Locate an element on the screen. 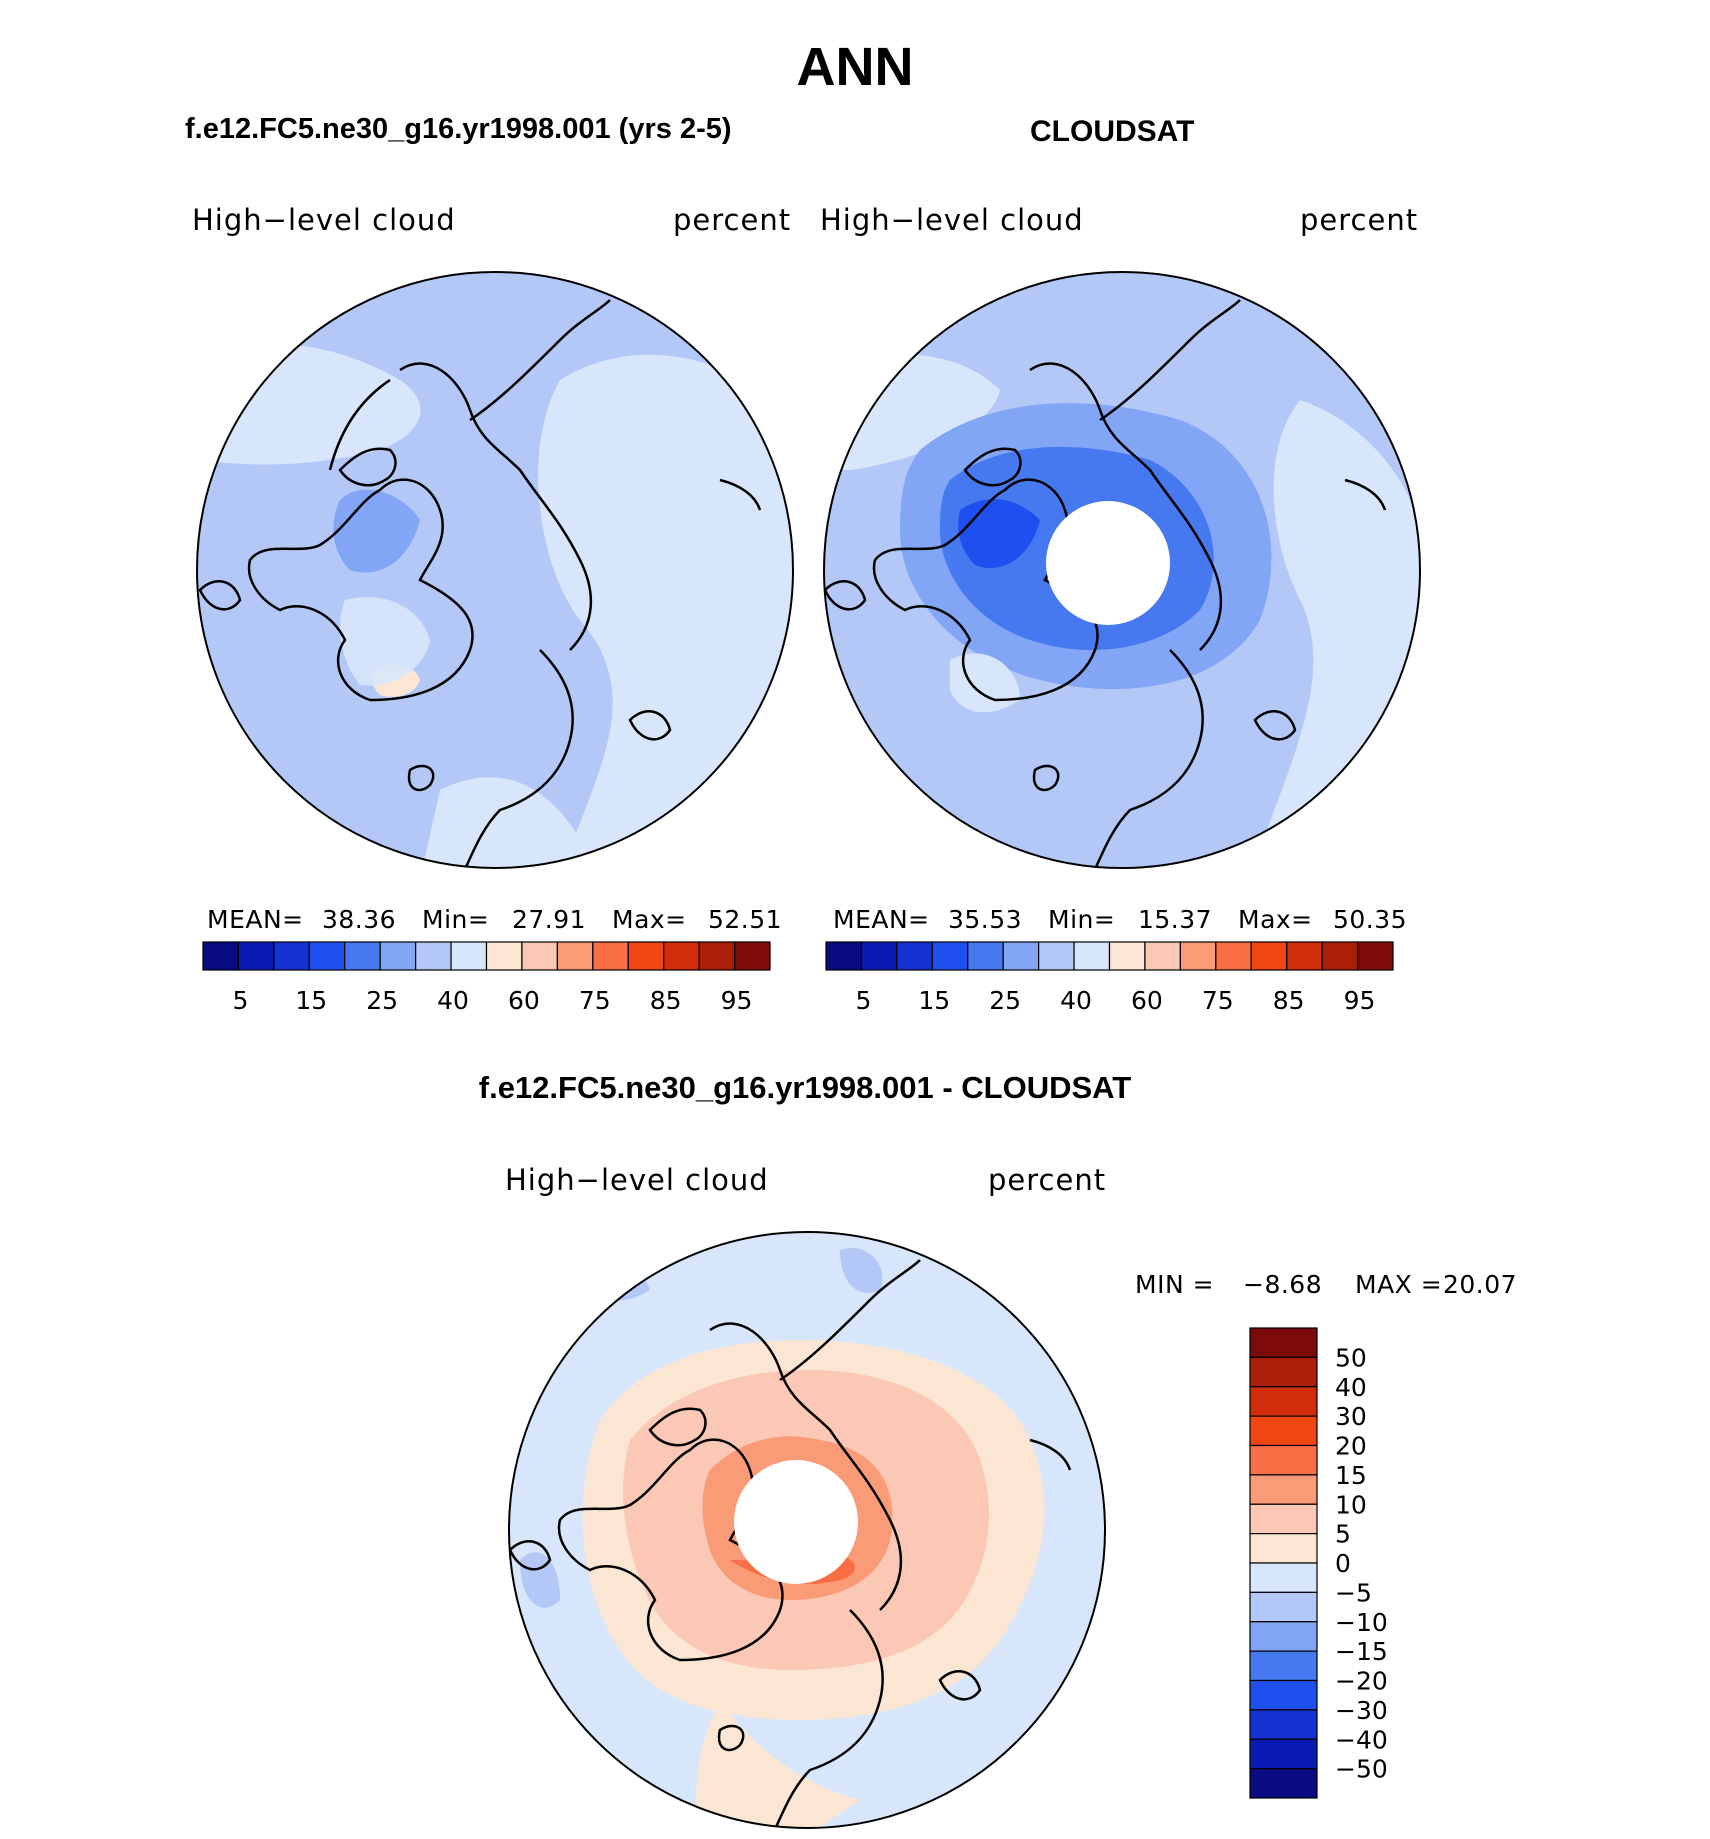 This screenshot has width=1710, height=1839. obs-colorbar-tick-label: 85 is located at coordinates (1289, 1000).